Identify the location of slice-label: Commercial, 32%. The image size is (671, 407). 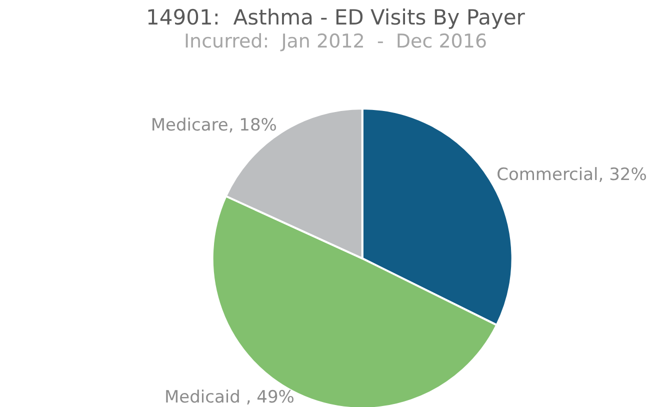
(571, 175).